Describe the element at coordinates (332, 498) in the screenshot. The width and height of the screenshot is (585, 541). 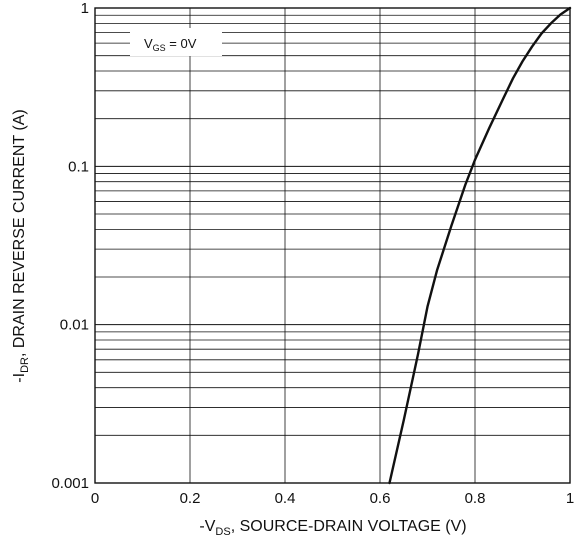
I see `x-tick-labels: 0 0.2 0.4 0.6 0.8 1` at that location.